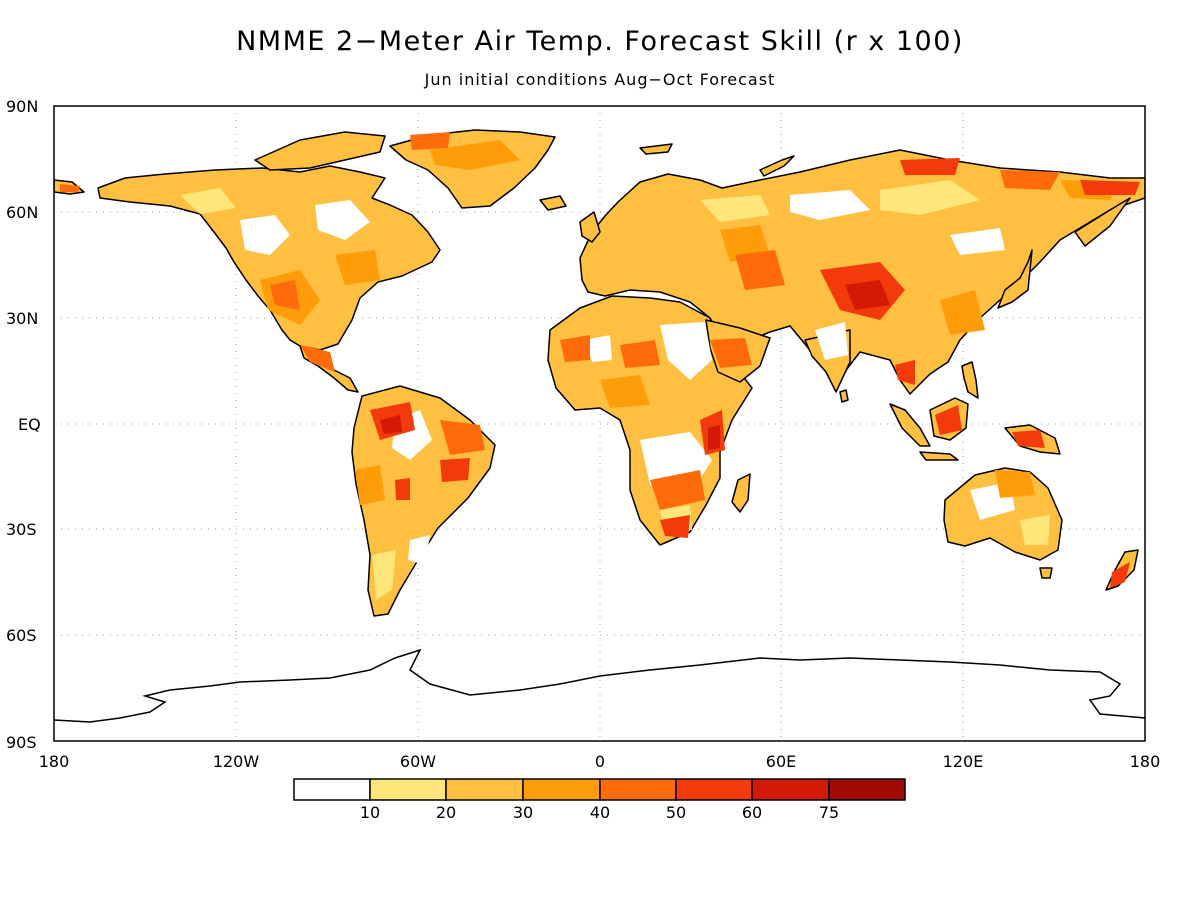 The width and height of the screenshot is (1200, 900). What do you see at coordinates (910, 425) in the screenshot?
I see `sumatra` at bounding box center [910, 425].